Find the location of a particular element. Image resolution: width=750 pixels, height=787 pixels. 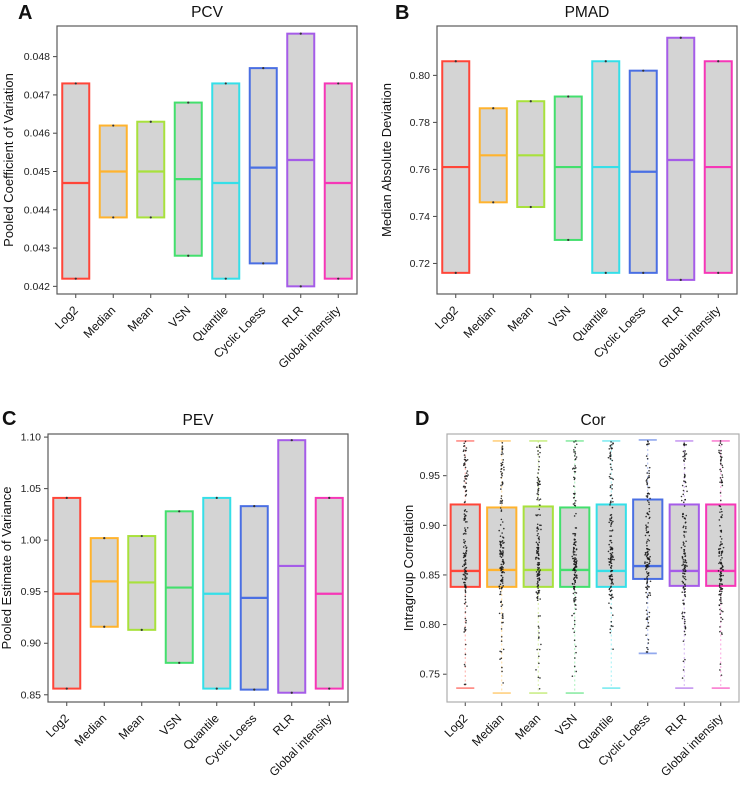

y-axis: 0.042 0.043 0.044 0.045 0.046 0.047 0.048 is located at coordinates (40, 172).